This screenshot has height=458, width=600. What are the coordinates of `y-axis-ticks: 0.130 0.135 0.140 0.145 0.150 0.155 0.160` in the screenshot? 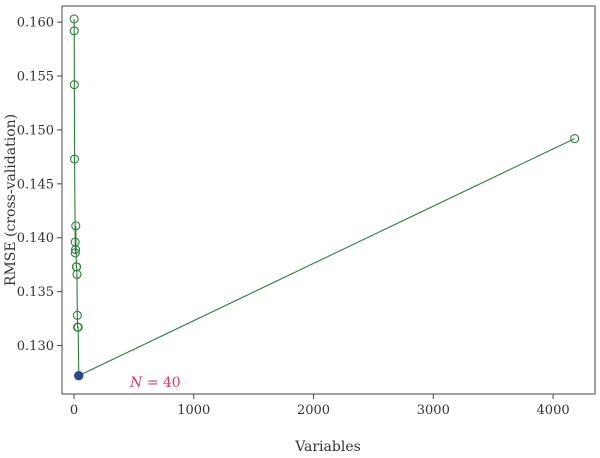 It's located at (39, 185).